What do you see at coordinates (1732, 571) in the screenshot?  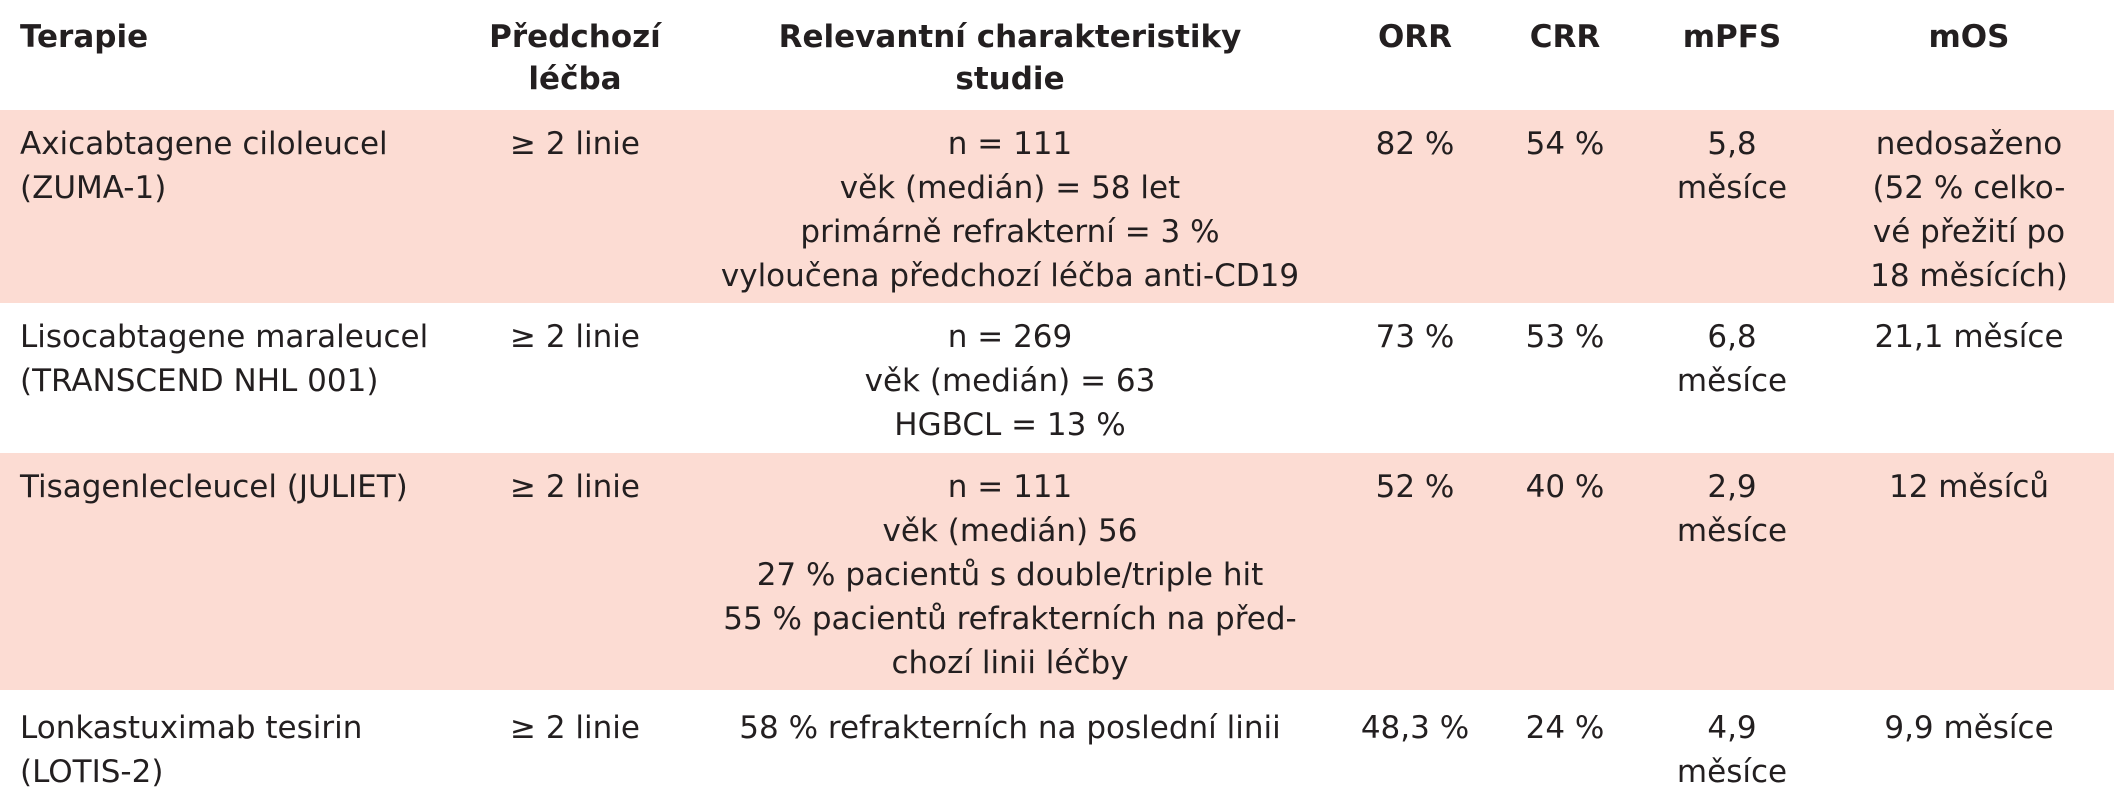 I see `cell-mpfs: 2,9 měsíce` at bounding box center [1732, 571].